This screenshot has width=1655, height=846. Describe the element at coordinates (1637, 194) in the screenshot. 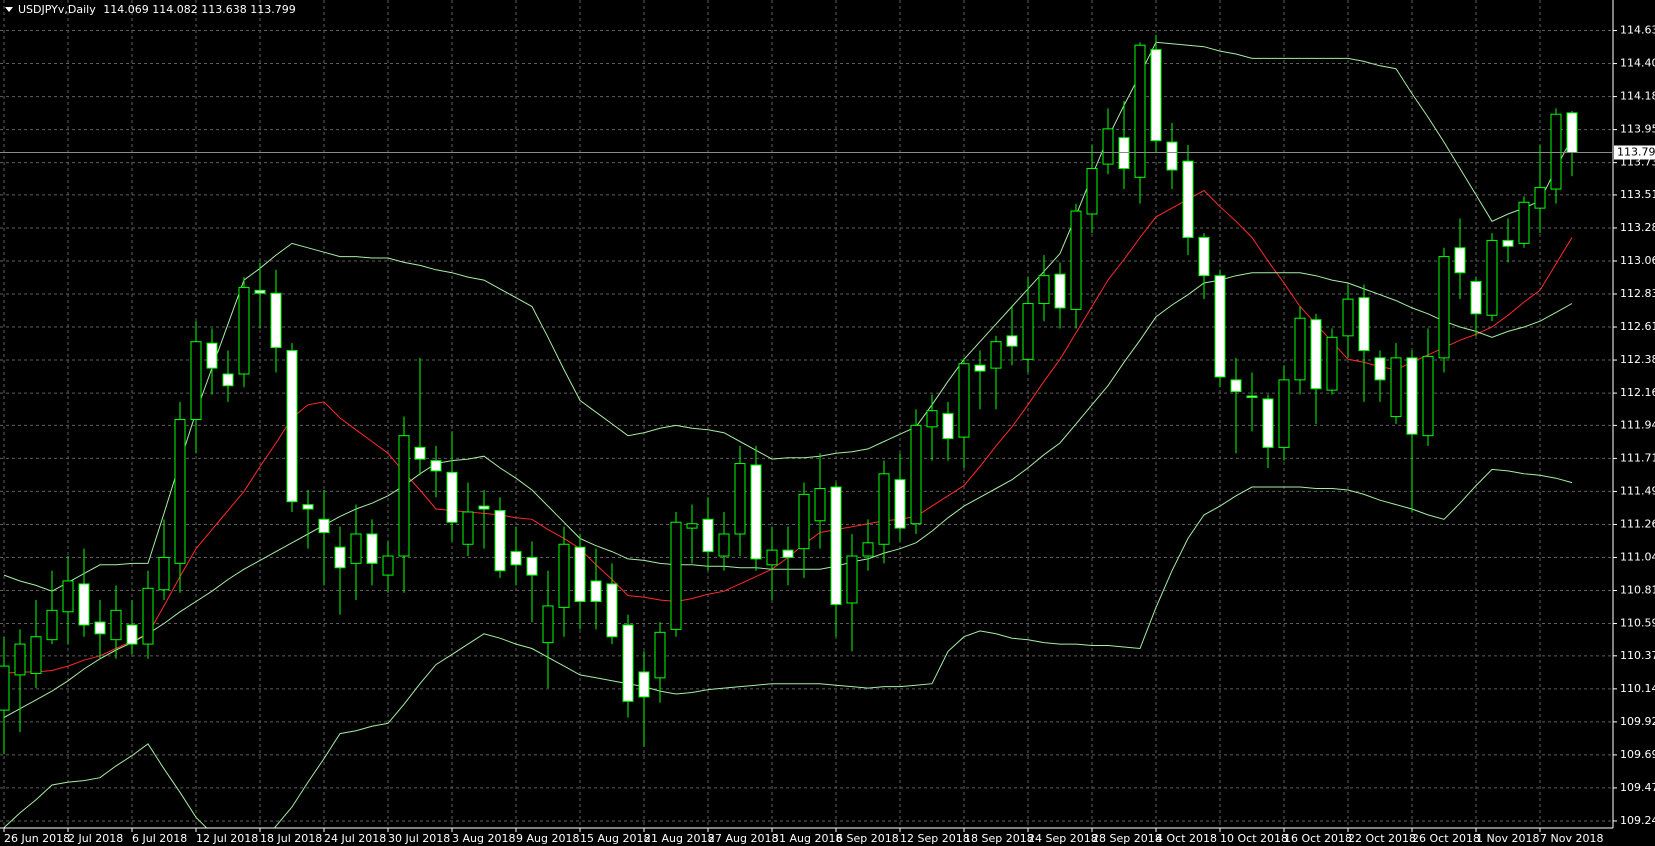

I see `y-tick-label: 113.510` at that location.